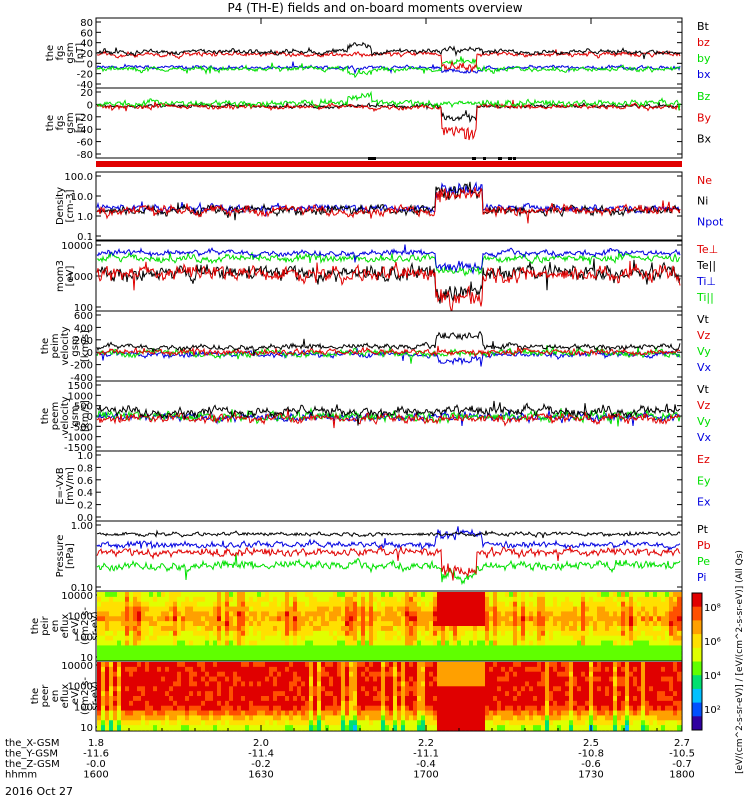  Describe the element at coordinates (426, 754) in the screenshot. I see `x-tick-label: -11.1` at that location.